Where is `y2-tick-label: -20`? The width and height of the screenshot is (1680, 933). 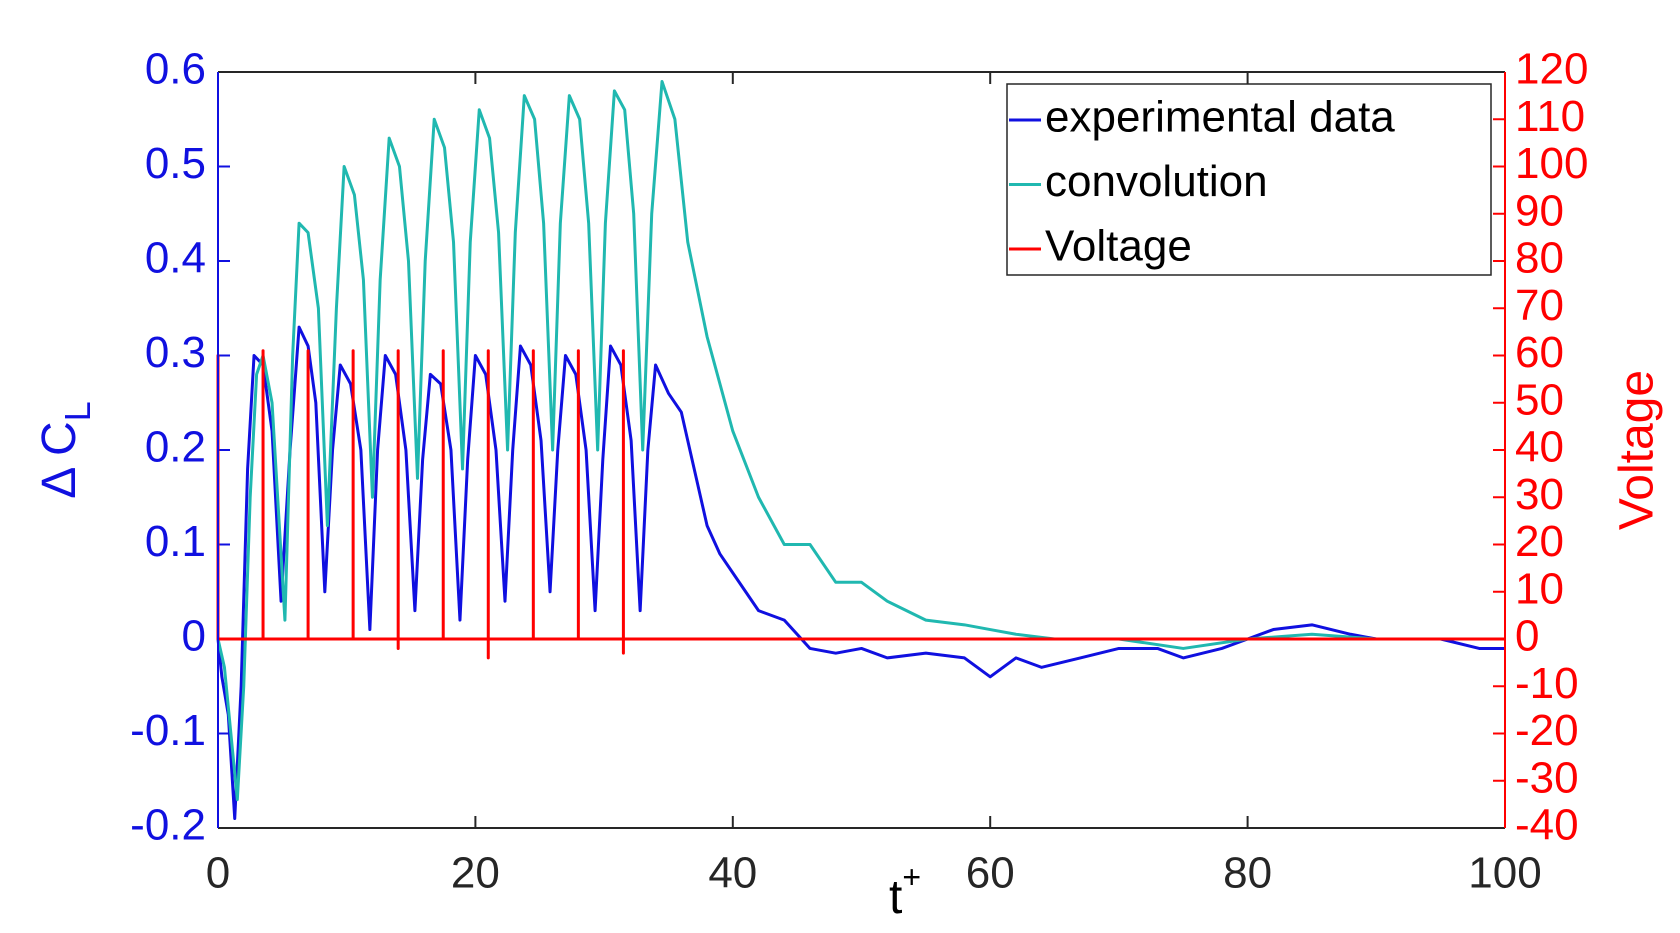 y2-tick-label: -20 is located at coordinates (1547, 730).